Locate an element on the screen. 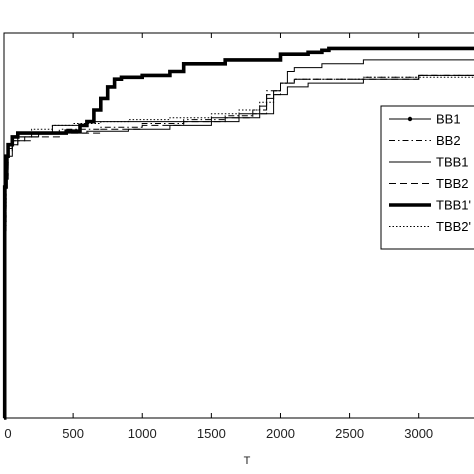 This screenshot has height=474, width=474. legend-label-bb2: BB2 is located at coordinates (448, 140).